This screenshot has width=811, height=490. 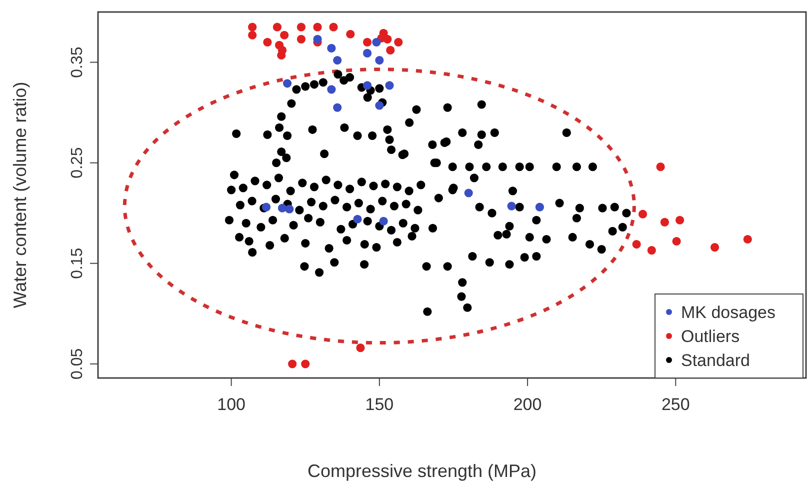 What do you see at coordinates (77, 364) in the screenshot?
I see `y-tick-label: 0.05` at bounding box center [77, 364].